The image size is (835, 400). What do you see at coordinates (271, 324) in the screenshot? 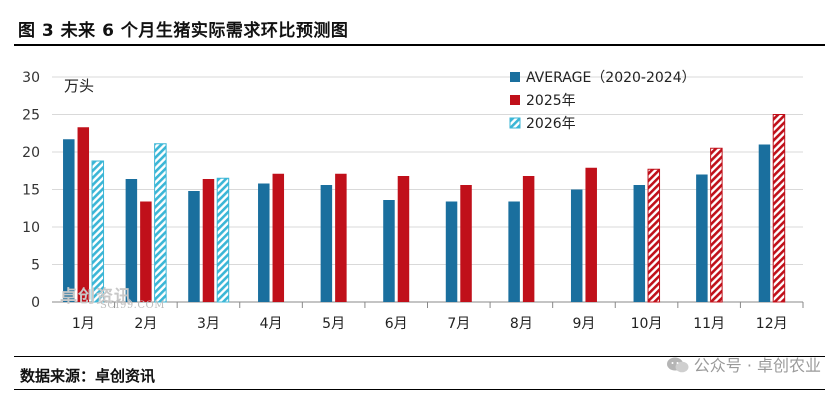
I see `x-tick-label: 4月` at bounding box center [271, 324].